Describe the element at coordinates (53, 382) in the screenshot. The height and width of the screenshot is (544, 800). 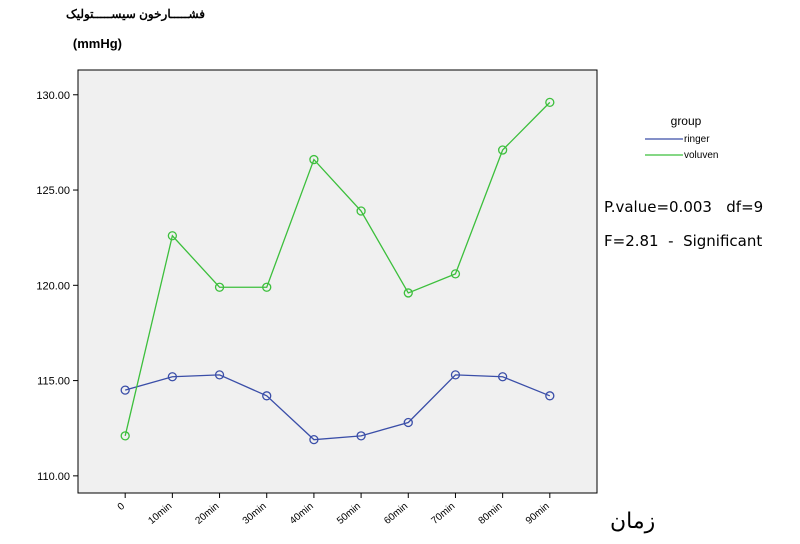
I see `y-tick-label: 115.00` at that location.